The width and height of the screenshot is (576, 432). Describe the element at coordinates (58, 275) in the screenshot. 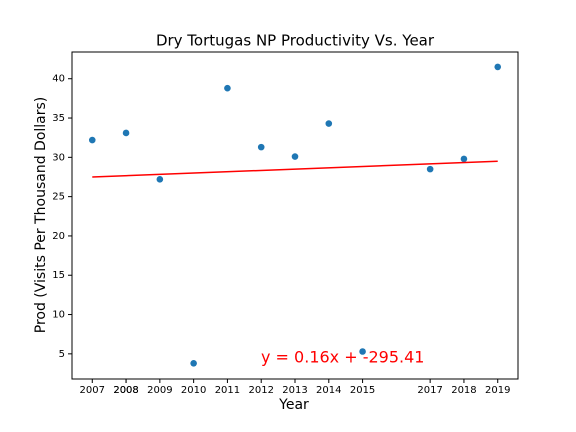

I see `y-tick-label: 15` at that location.